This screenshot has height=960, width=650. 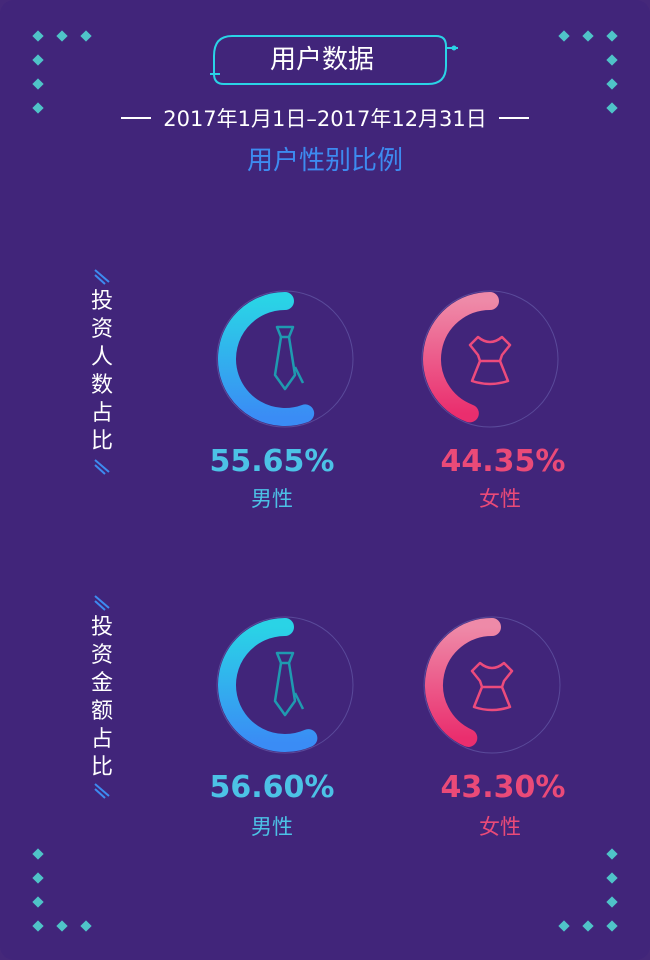 I want to click on title-badge, so click(x=334, y=60).